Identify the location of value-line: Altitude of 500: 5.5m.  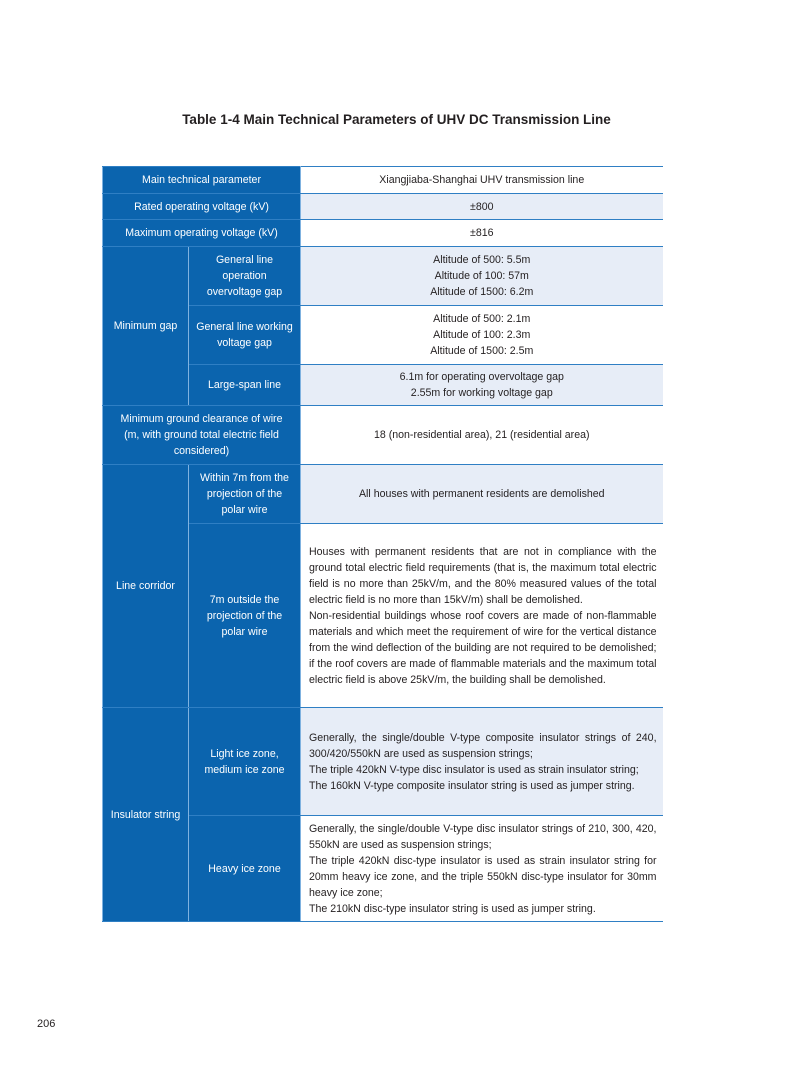
(482, 260).